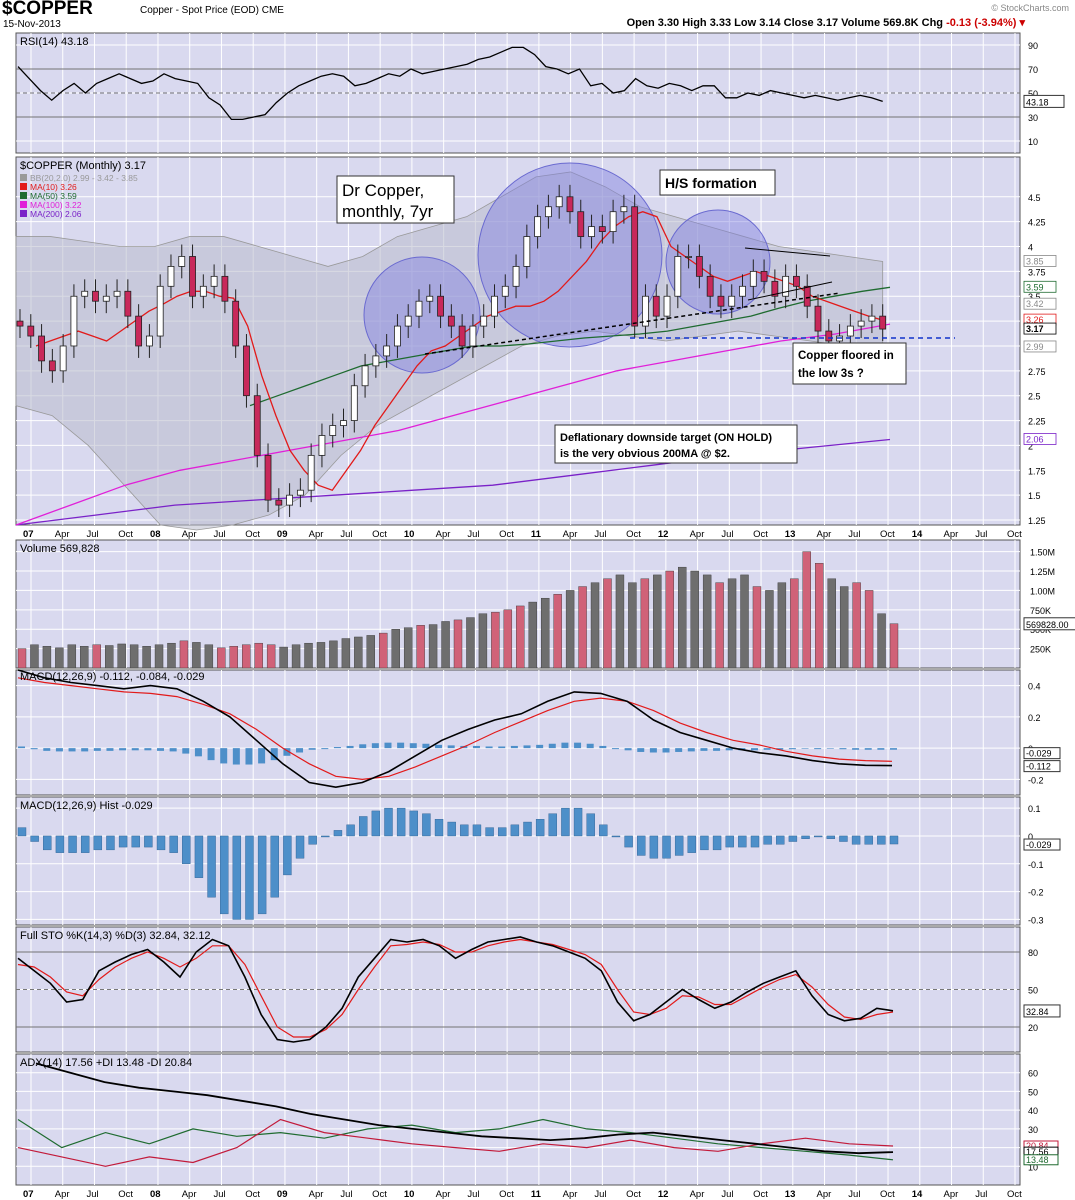  I want to click on annotation-hs: H/S formation, so click(717, 182).